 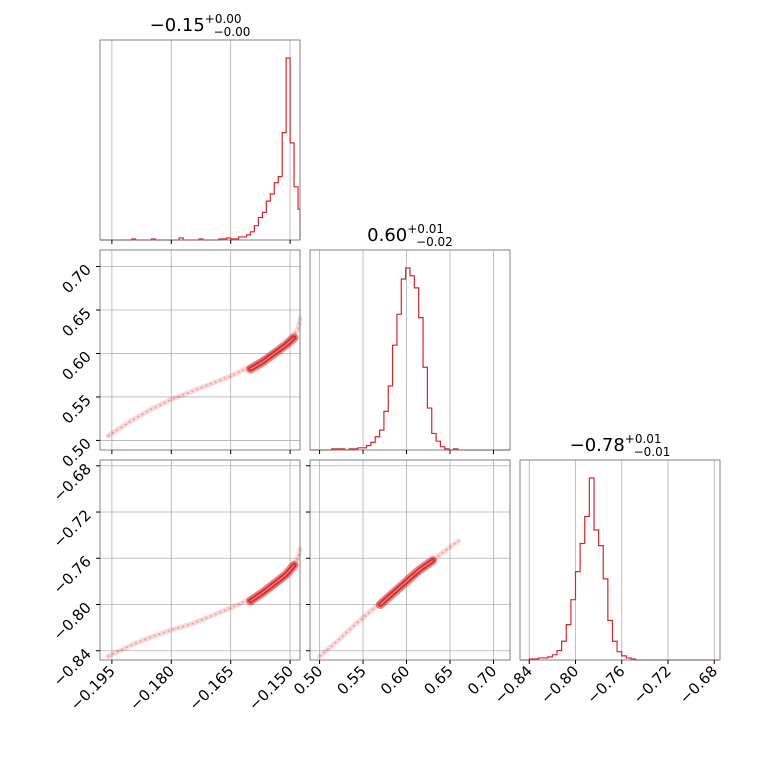 I want to click on pair-1-3-xtick-label-3: −0.150, so click(x=271, y=688).